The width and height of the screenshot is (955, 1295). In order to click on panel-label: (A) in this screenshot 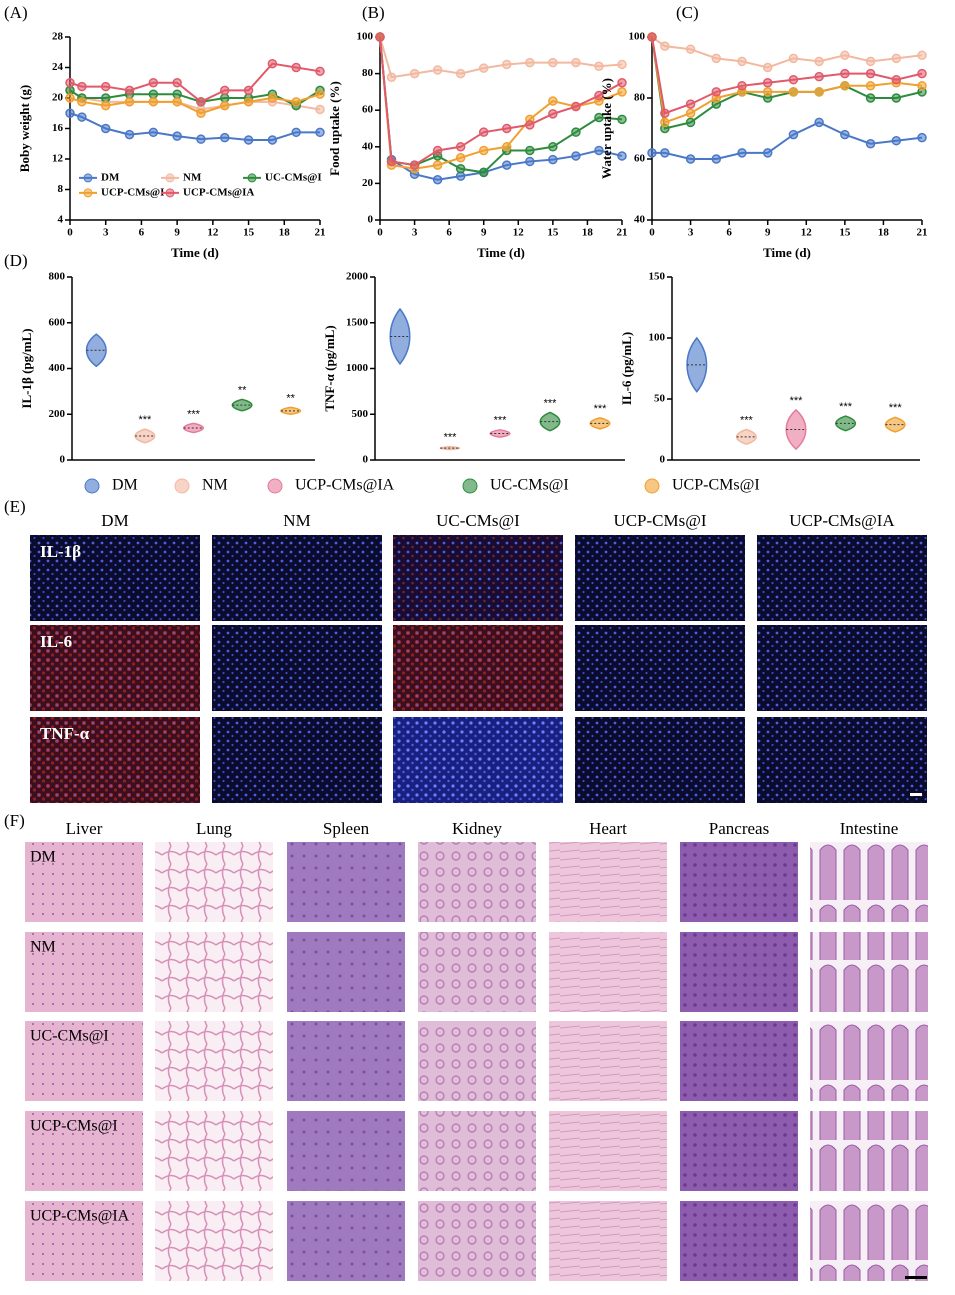, I will do `click(16, 12)`.